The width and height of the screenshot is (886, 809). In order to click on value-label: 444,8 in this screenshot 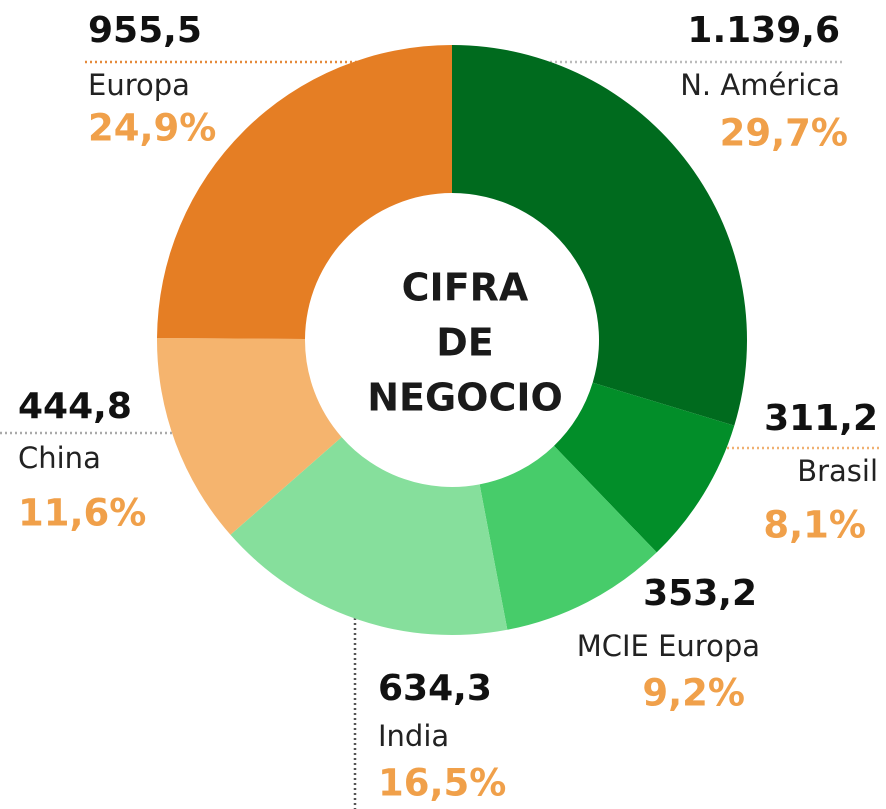, I will do `click(75, 406)`.